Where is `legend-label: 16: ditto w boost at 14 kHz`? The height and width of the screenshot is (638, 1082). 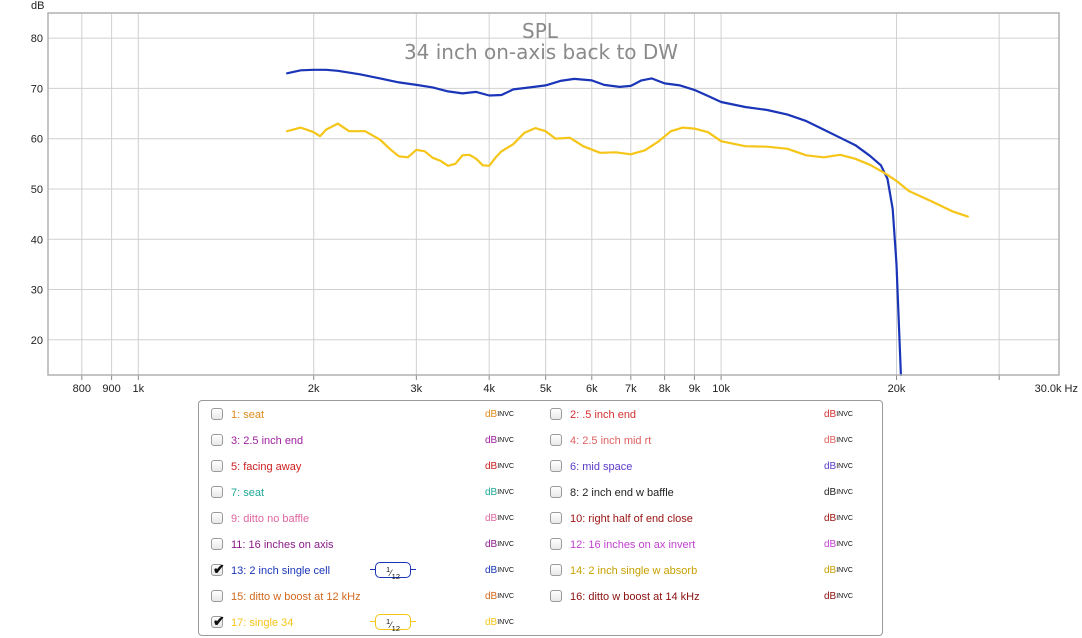
legend-label: 16: ditto w boost at 14 kHz is located at coordinates (635, 597).